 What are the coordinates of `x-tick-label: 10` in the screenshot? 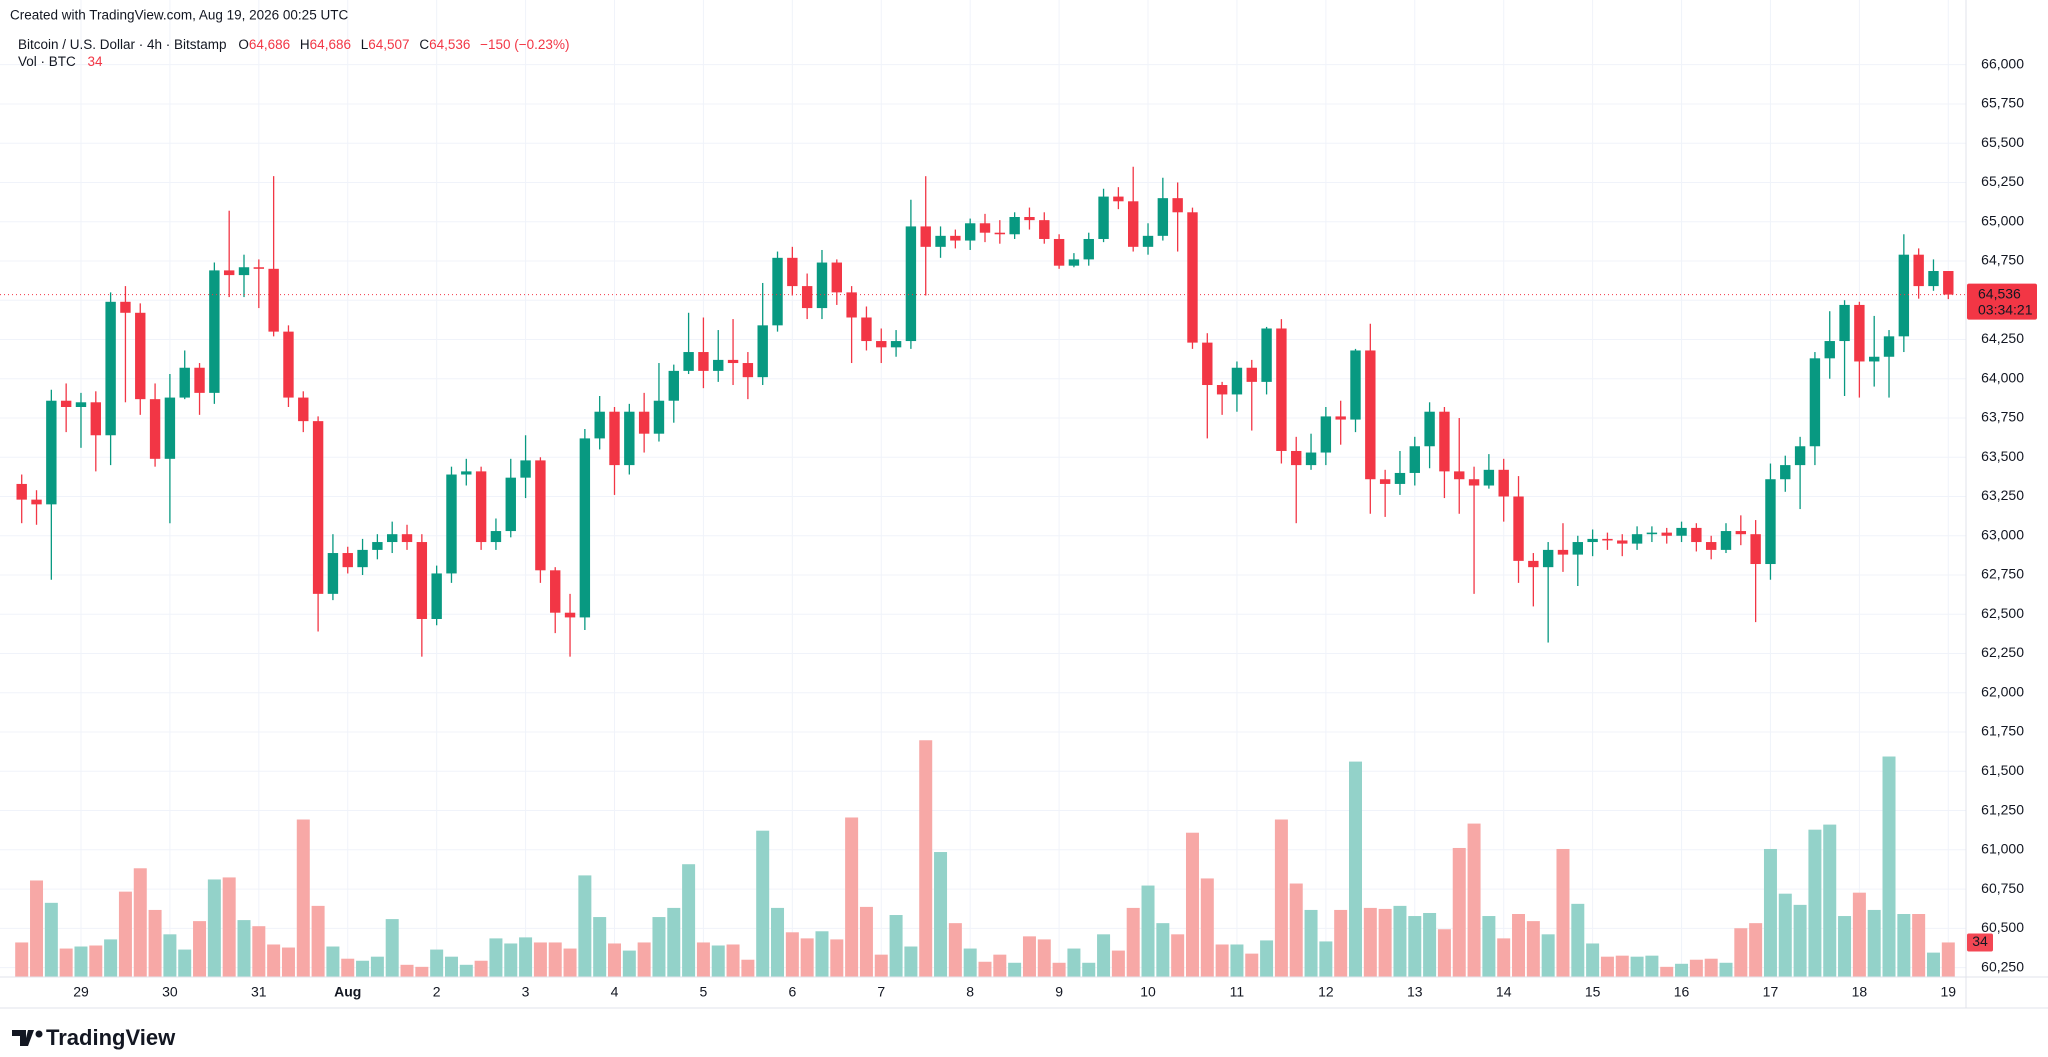 It's located at (1148, 992).